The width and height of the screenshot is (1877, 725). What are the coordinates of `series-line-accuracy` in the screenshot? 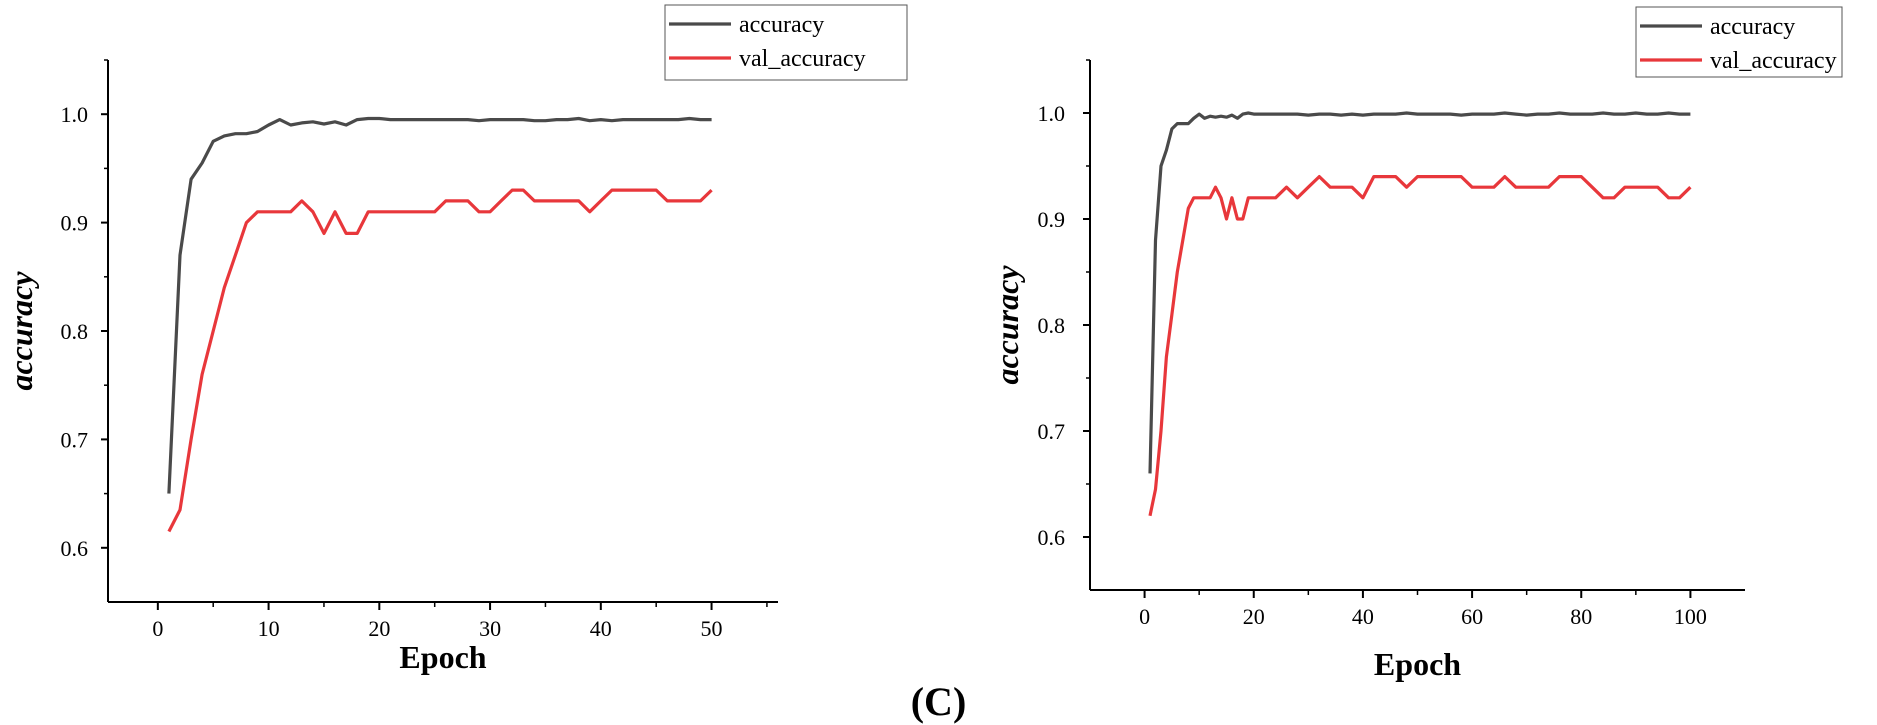 It's located at (1419, 292).